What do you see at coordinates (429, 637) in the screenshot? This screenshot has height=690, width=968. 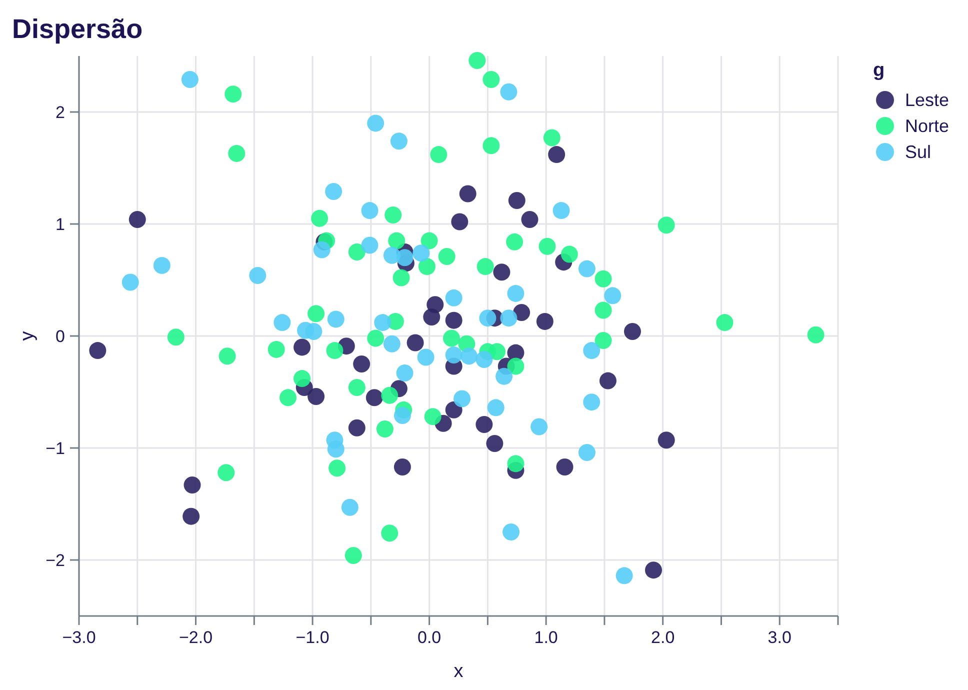 I see `x-tick-label: 0.0` at bounding box center [429, 637].